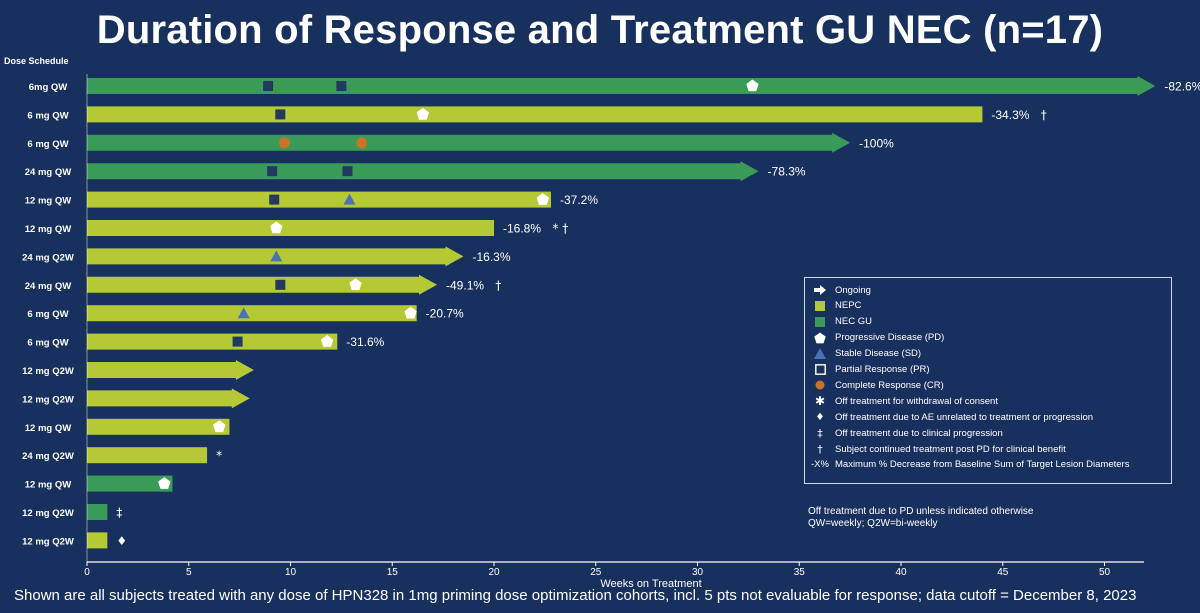 This screenshot has height=613, width=1200. Describe the element at coordinates (1182, 87) in the screenshot. I see `percent-change-label: -82.6%` at that location.